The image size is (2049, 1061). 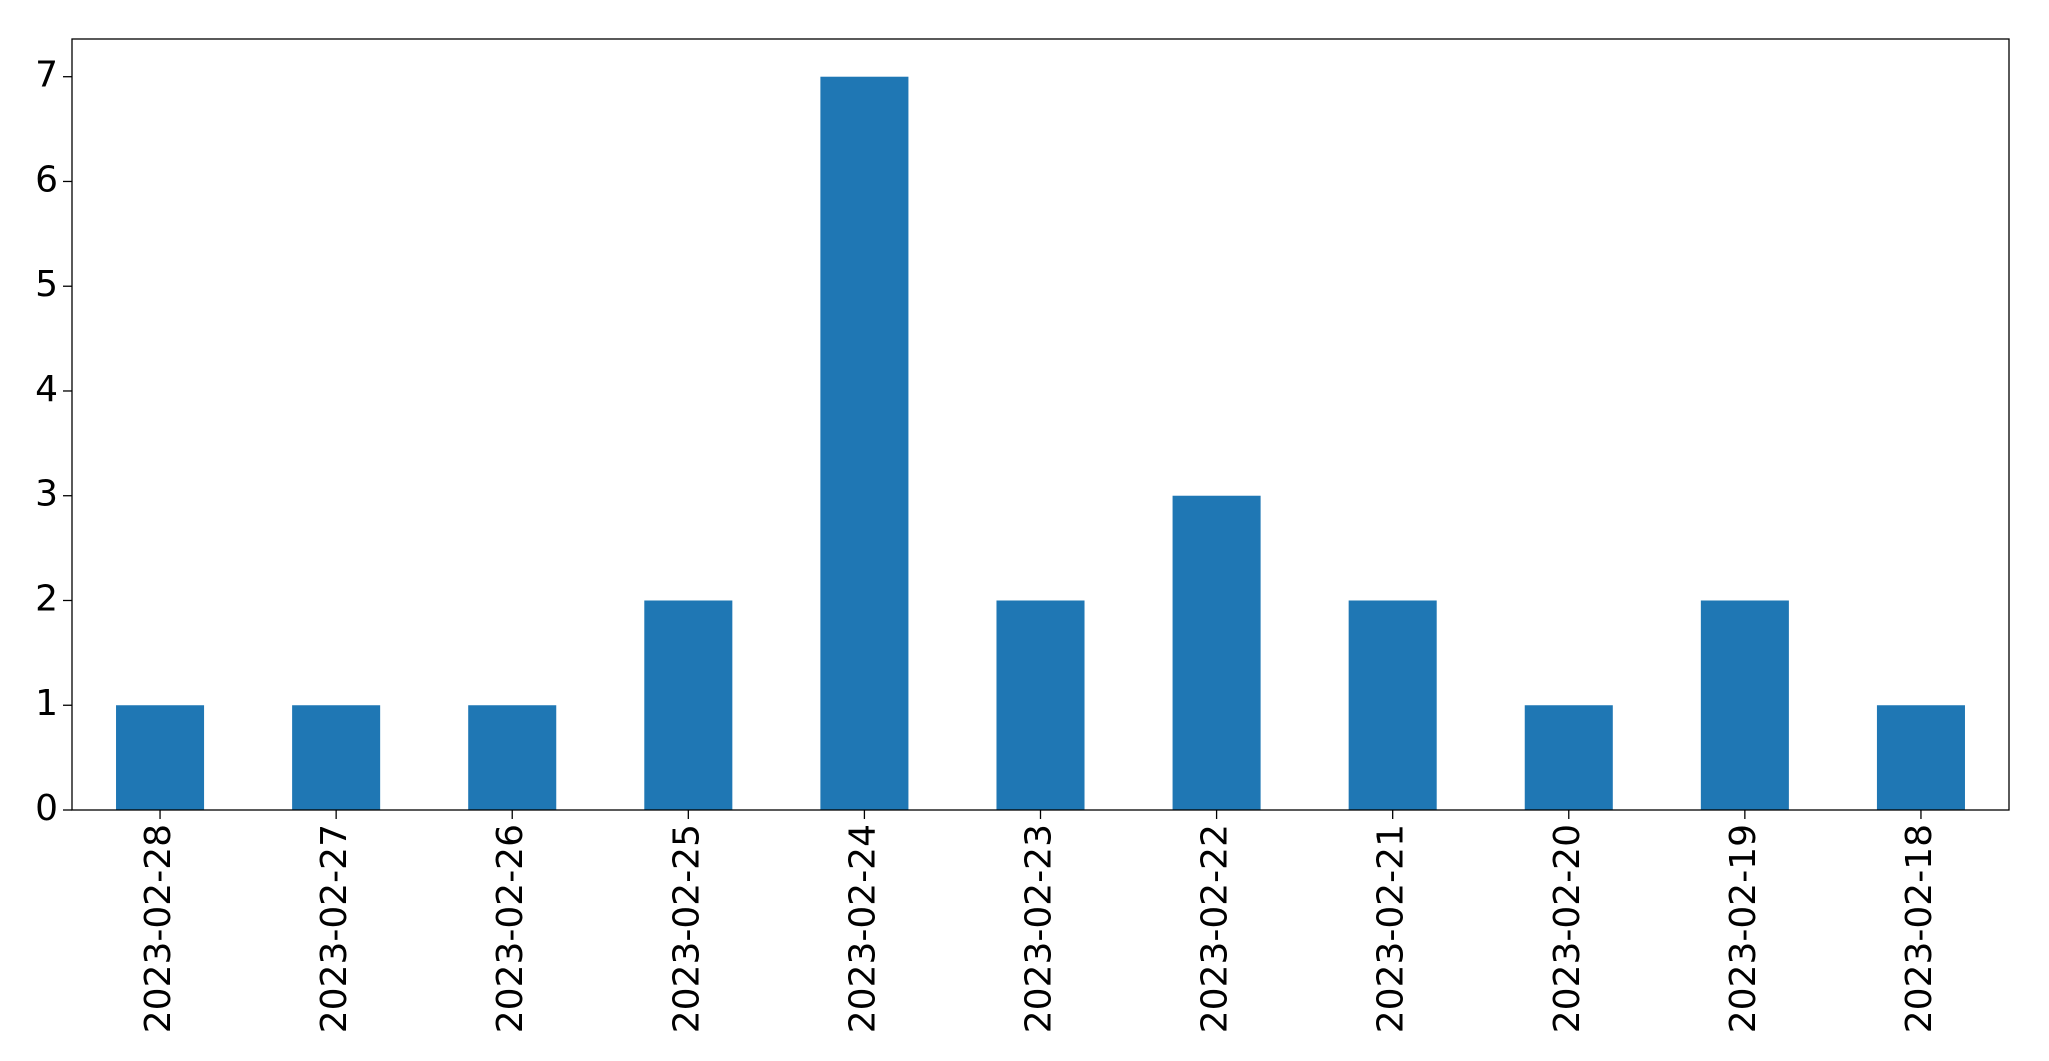 I want to click on x-tick-label: 2023-02-20, so click(x=1567, y=928).